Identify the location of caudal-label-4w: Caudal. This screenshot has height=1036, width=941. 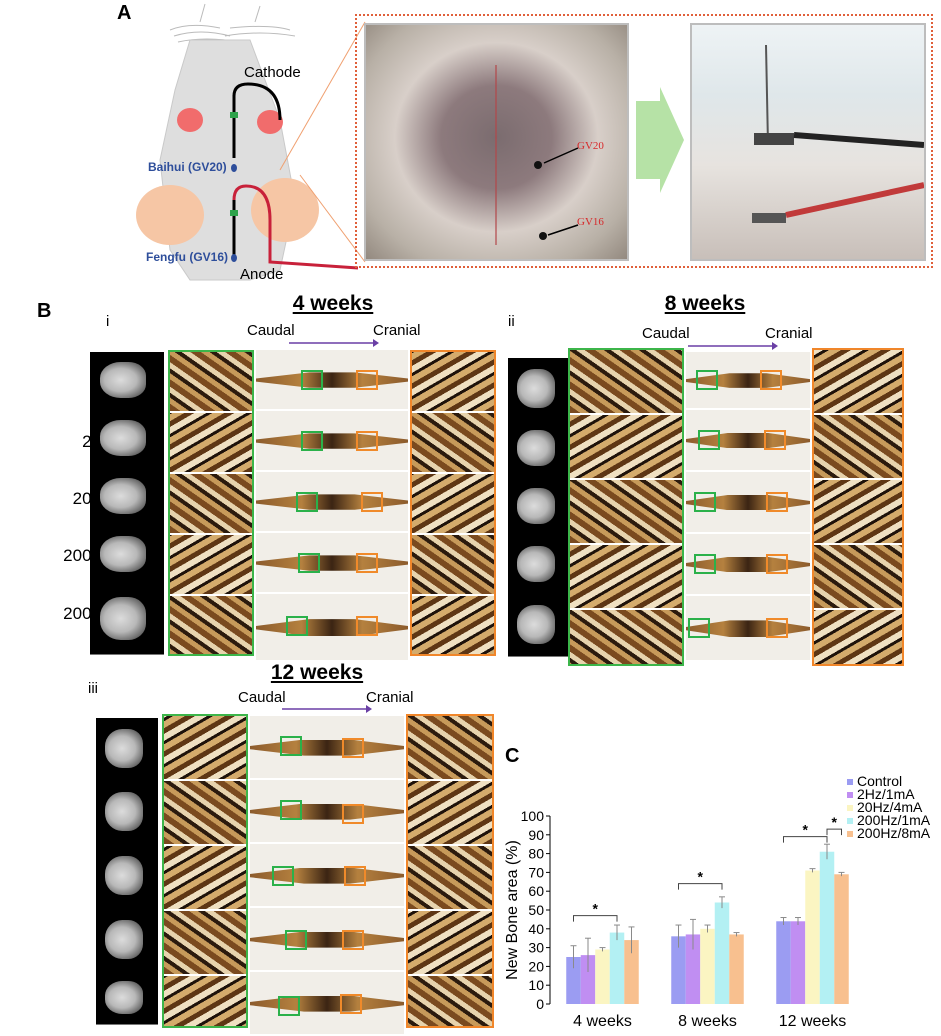
(271, 330).